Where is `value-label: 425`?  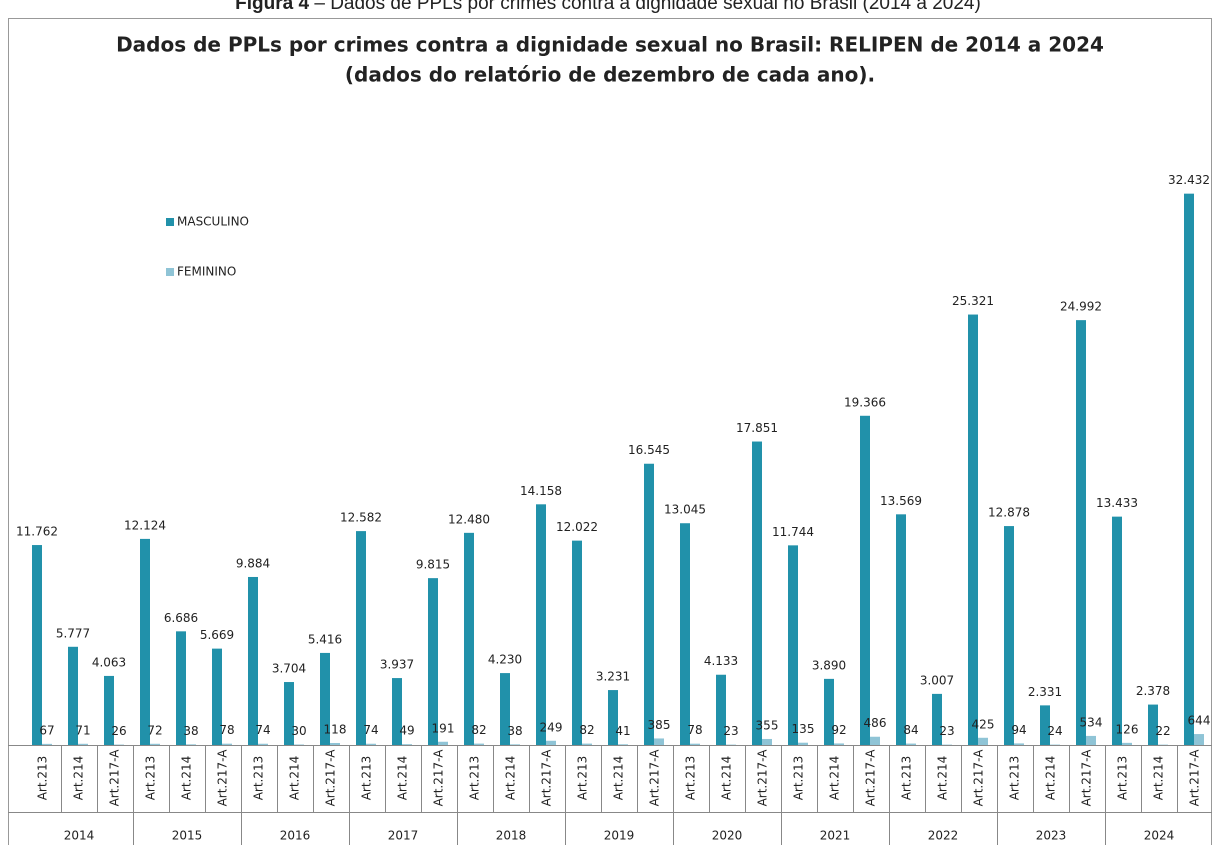 value-label: 425 is located at coordinates (983, 724).